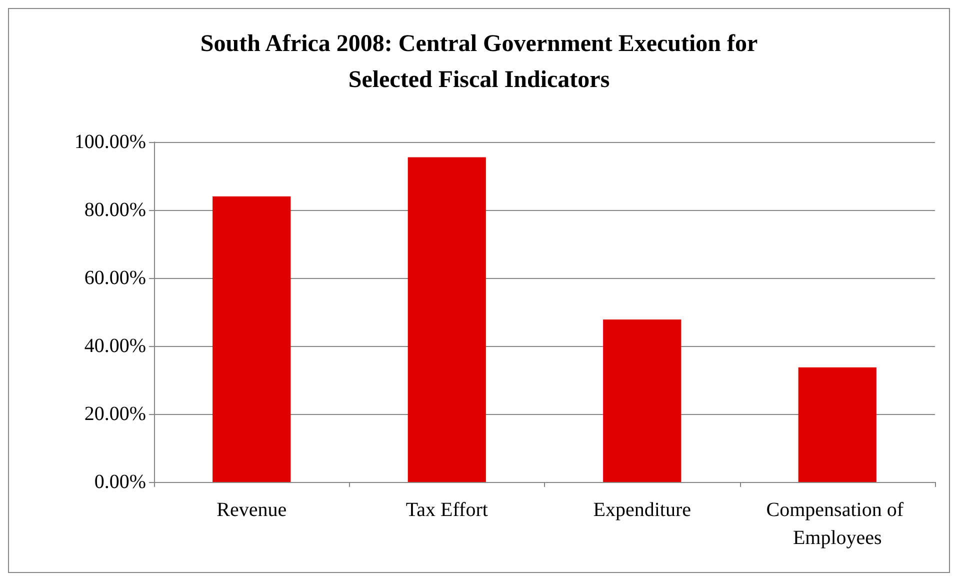 Image resolution: width=956 pixels, height=579 pixels. Describe the element at coordinates (115, 210) in the screenshot. I see `y-tick-label: 80.00%` at that location.